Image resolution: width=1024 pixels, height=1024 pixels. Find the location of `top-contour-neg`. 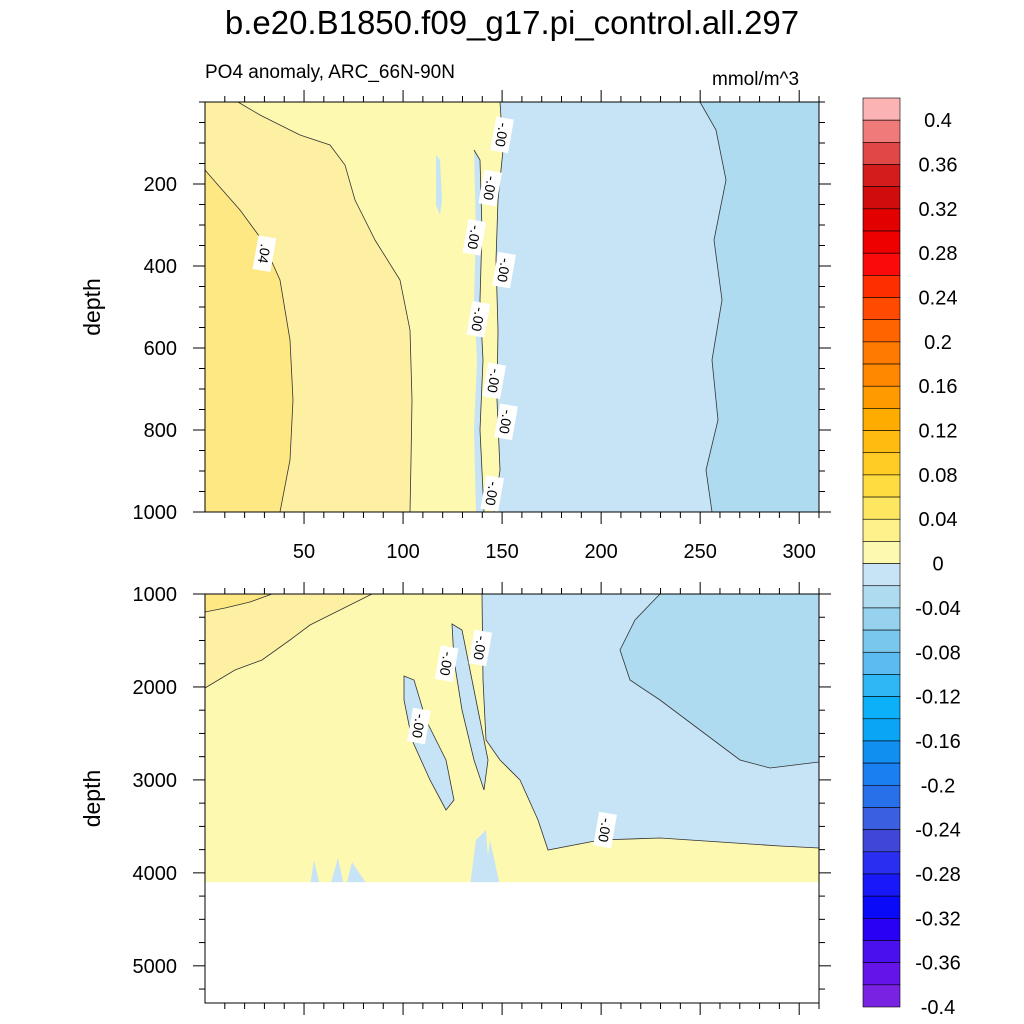

top-contour-neg is located at coordinates (713, 307).